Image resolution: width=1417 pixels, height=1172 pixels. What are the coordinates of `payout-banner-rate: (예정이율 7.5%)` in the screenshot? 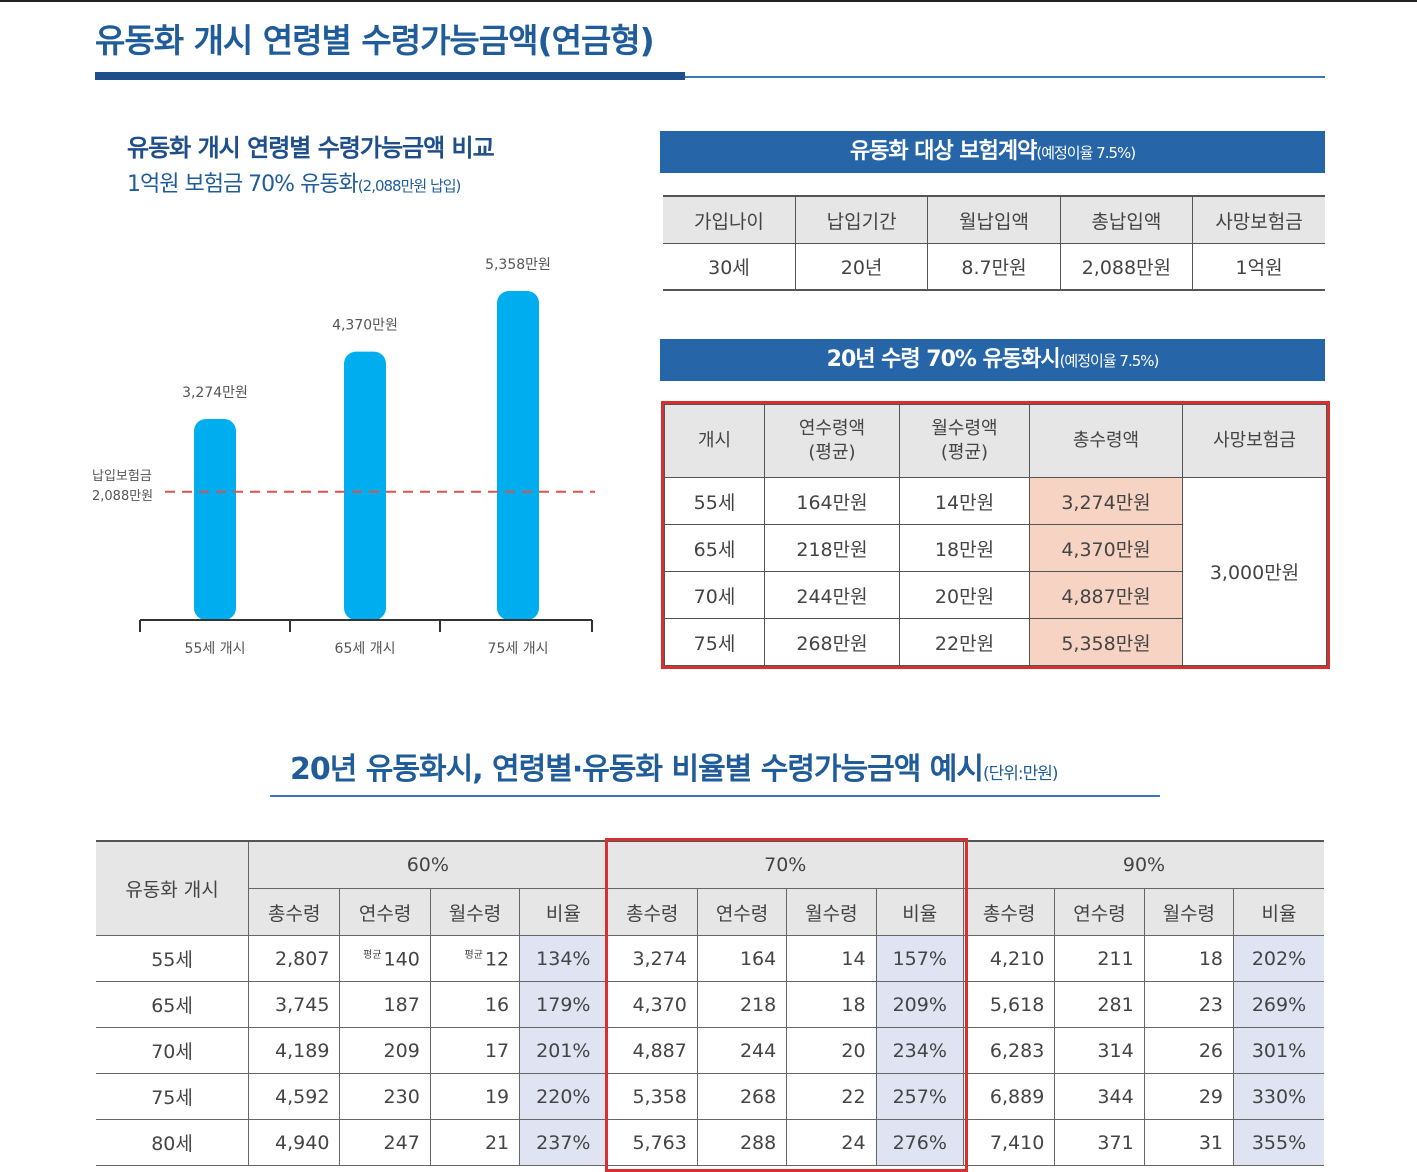 It's located at (1109, 361).